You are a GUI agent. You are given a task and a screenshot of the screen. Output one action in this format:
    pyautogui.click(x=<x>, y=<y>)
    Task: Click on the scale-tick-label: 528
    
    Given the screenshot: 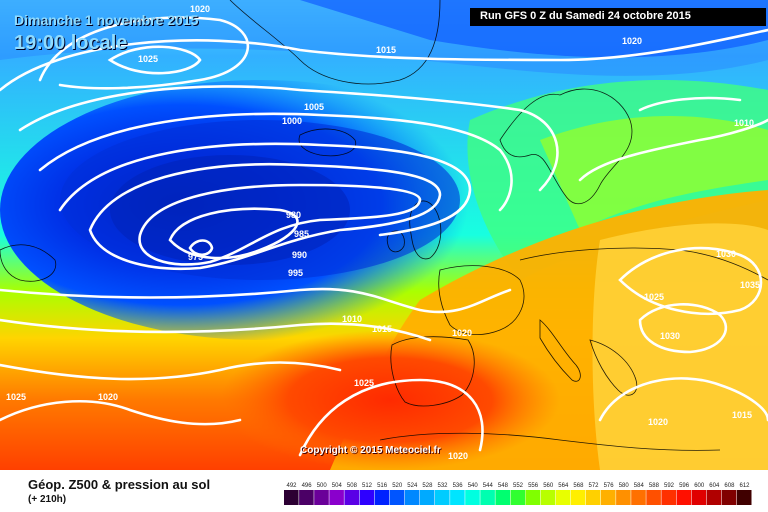 What is the action you would take?
    pyautogui.click(x=427, y=486)
    